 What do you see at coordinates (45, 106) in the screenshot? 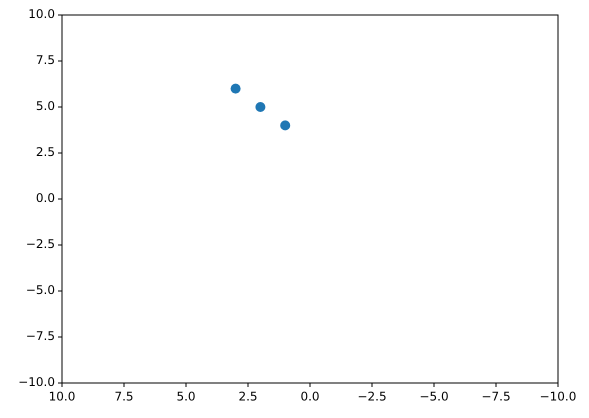
I see `y-tick-label: 5.0` at bounding box center [45, 106].